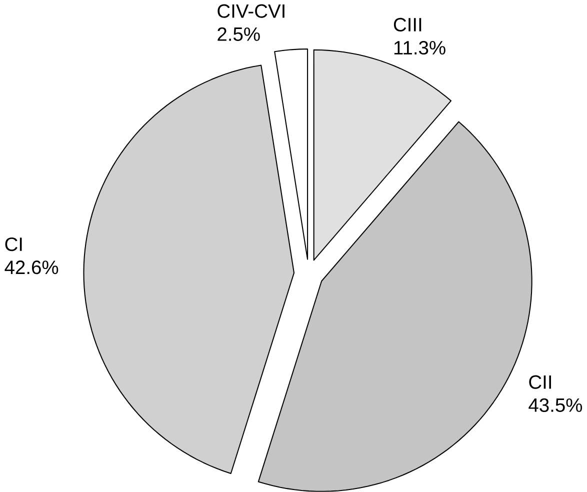 This screenshot has width=587, height=492. What do you see at coordinates (540, 382) in the screenshot?
I see `slice-label: CII` at bounding box center [540, 382].